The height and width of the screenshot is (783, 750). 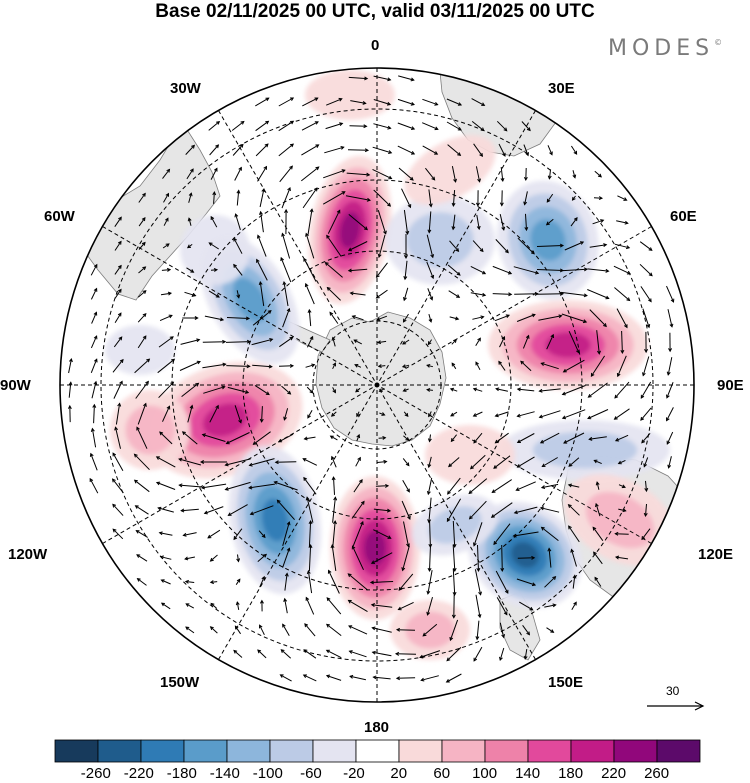 I want to click on anomaly-contour, so click(x=525, y=555).